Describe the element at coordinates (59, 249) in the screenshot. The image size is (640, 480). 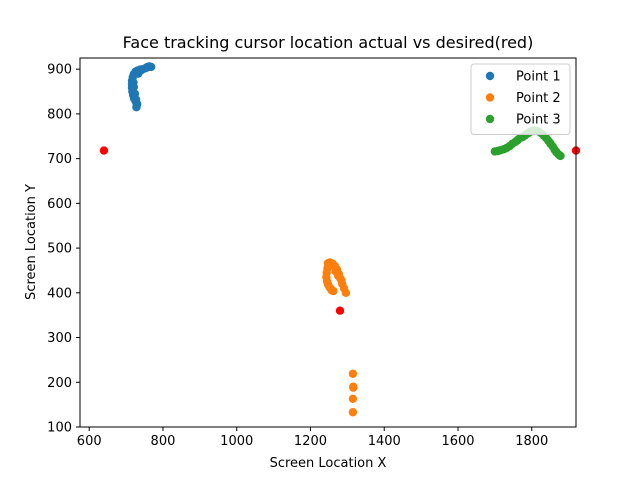
I see `y-tick-label: 500` at that location.